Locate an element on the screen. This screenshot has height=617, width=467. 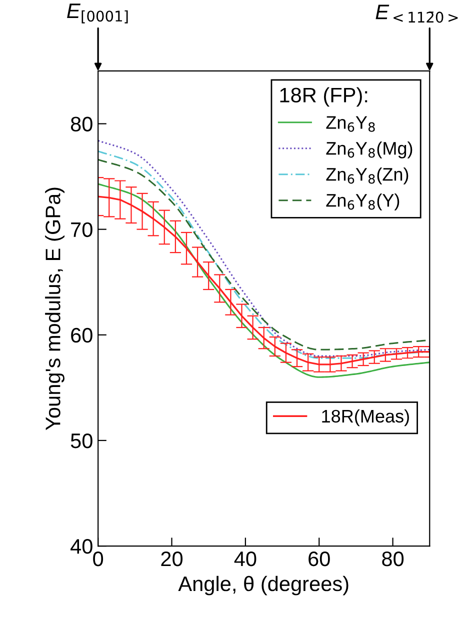
legend-label: Zn$_{6}$Y$_{8}$ is located at coordinates (350, 124).